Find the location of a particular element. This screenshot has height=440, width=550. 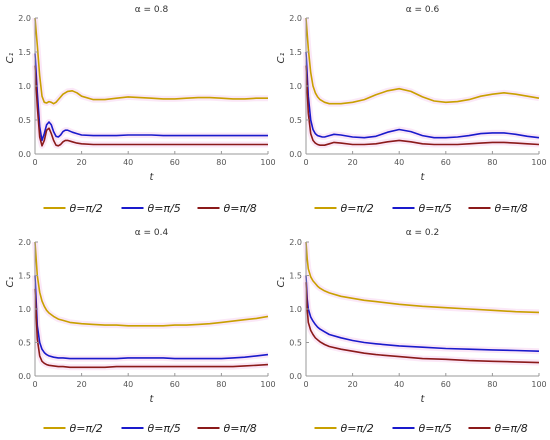

chart-title: α = 0.8 is located at coordinates (152, 10).